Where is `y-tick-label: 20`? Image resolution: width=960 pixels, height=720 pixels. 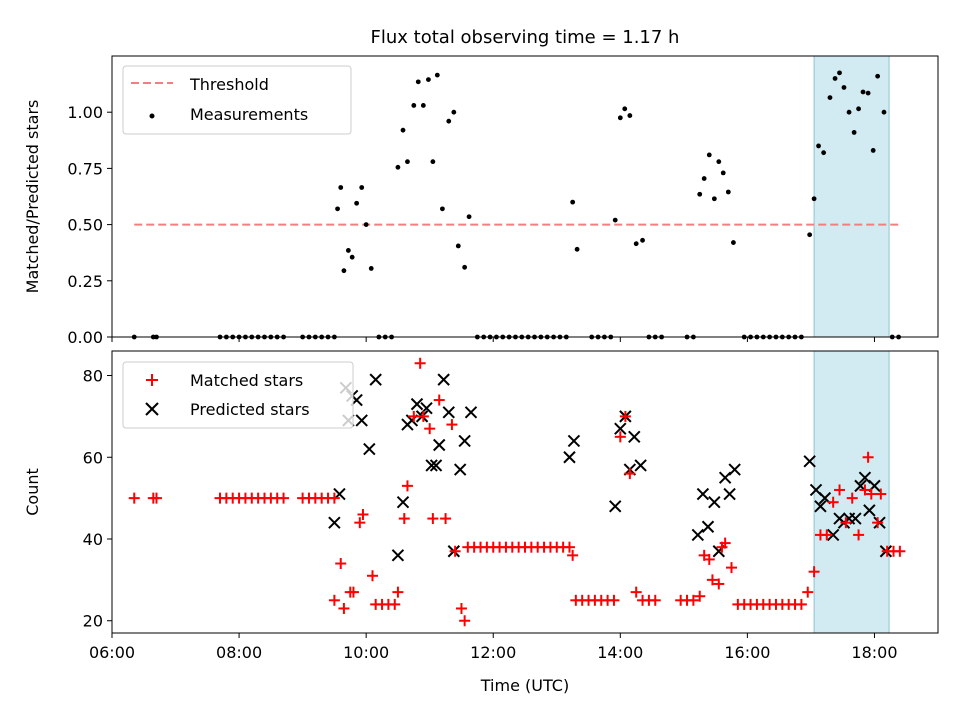
y-tick-label: 20 is located at coordinates (93, 621).